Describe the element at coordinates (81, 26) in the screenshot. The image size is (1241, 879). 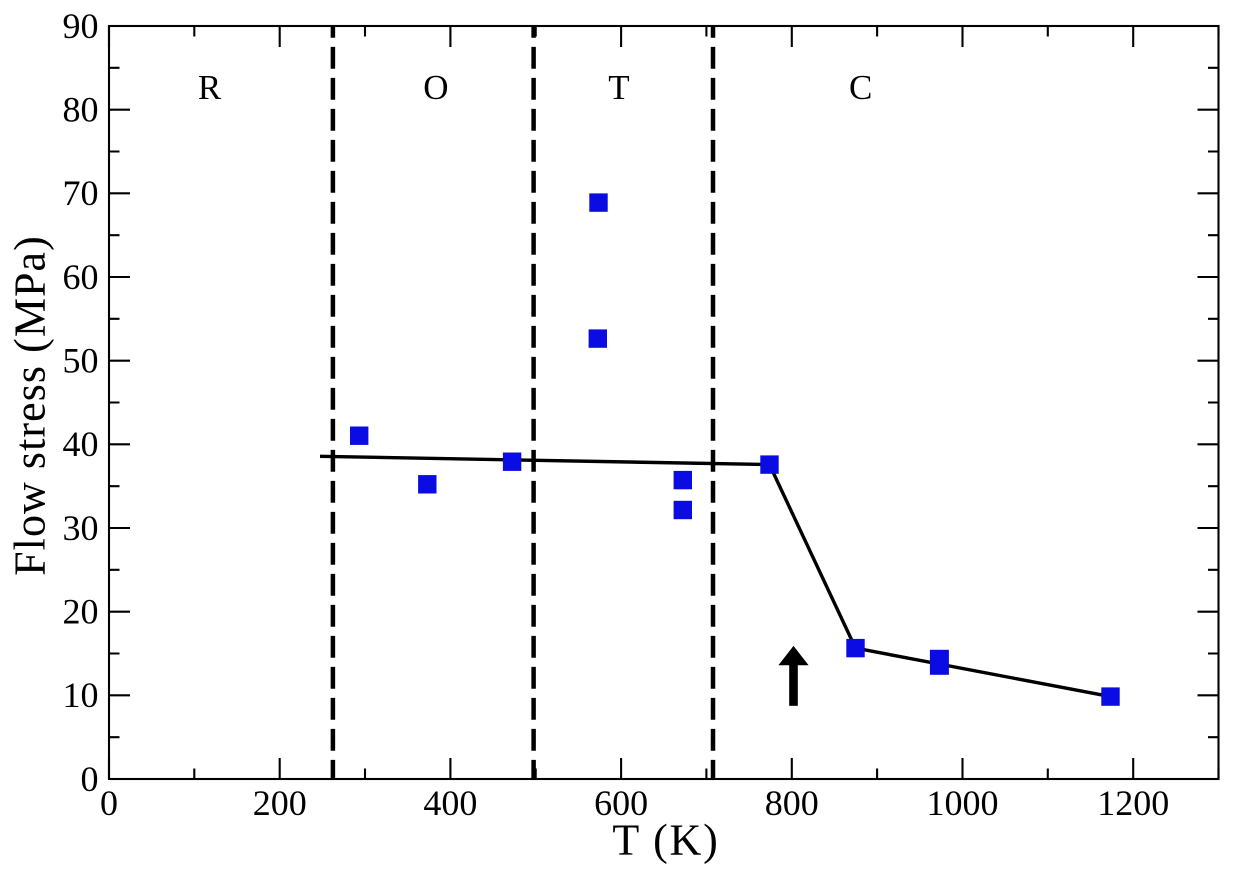
I see `svg-text: 90` at that location.